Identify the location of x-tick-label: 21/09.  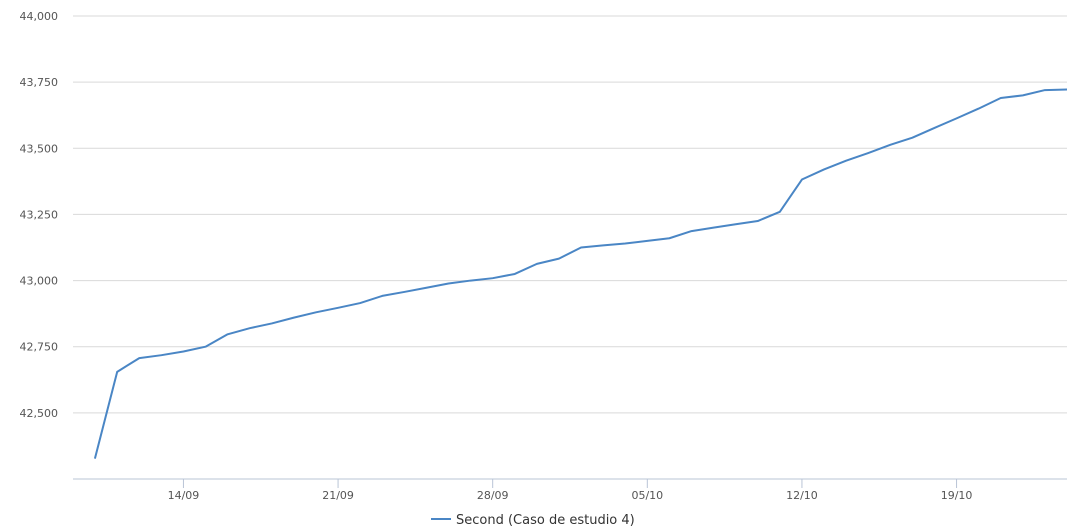
(338, 495).